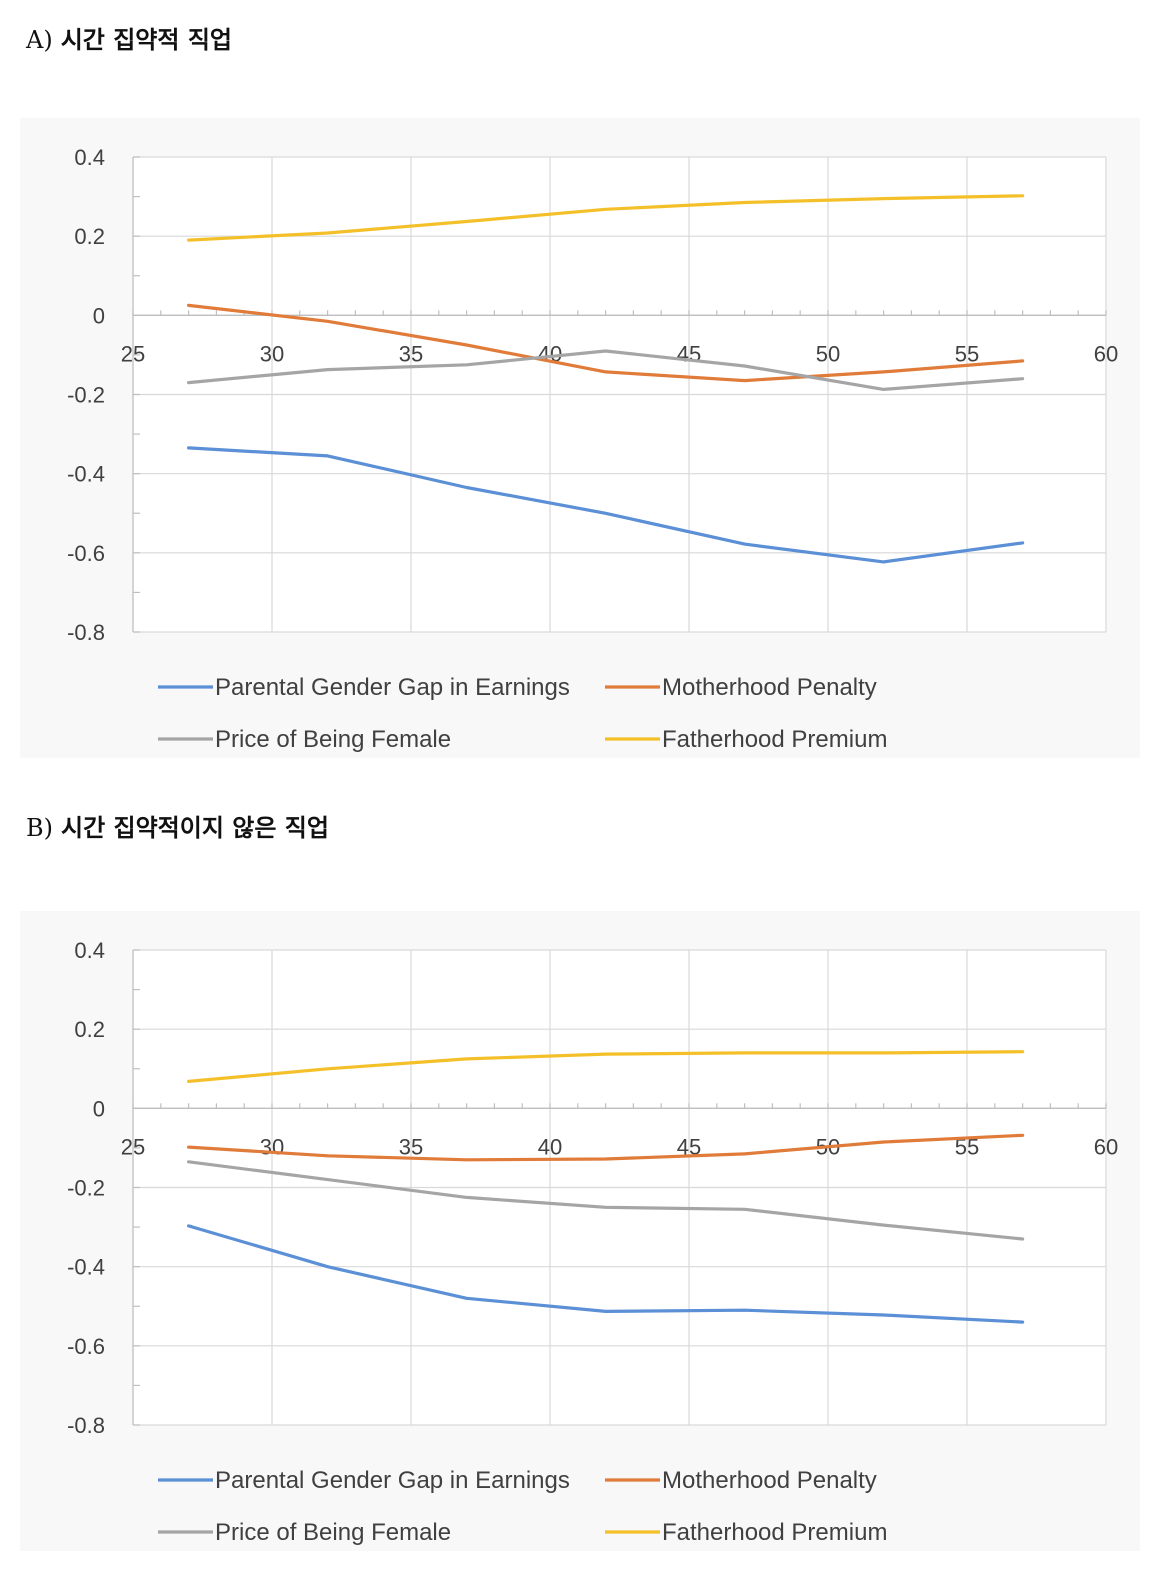 This screenshot has height=1579, width=1173. I want to click on panel-a-title: A) 시간 집약적 직업, so click(129, 37).